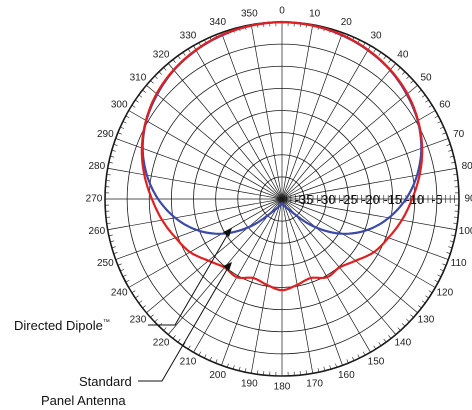 The height and width of the screenshot is (410, 472). Describe the element at coordinates (94, 199) in the screenshot. I see `angle-tick-label-270: 270` at that location.